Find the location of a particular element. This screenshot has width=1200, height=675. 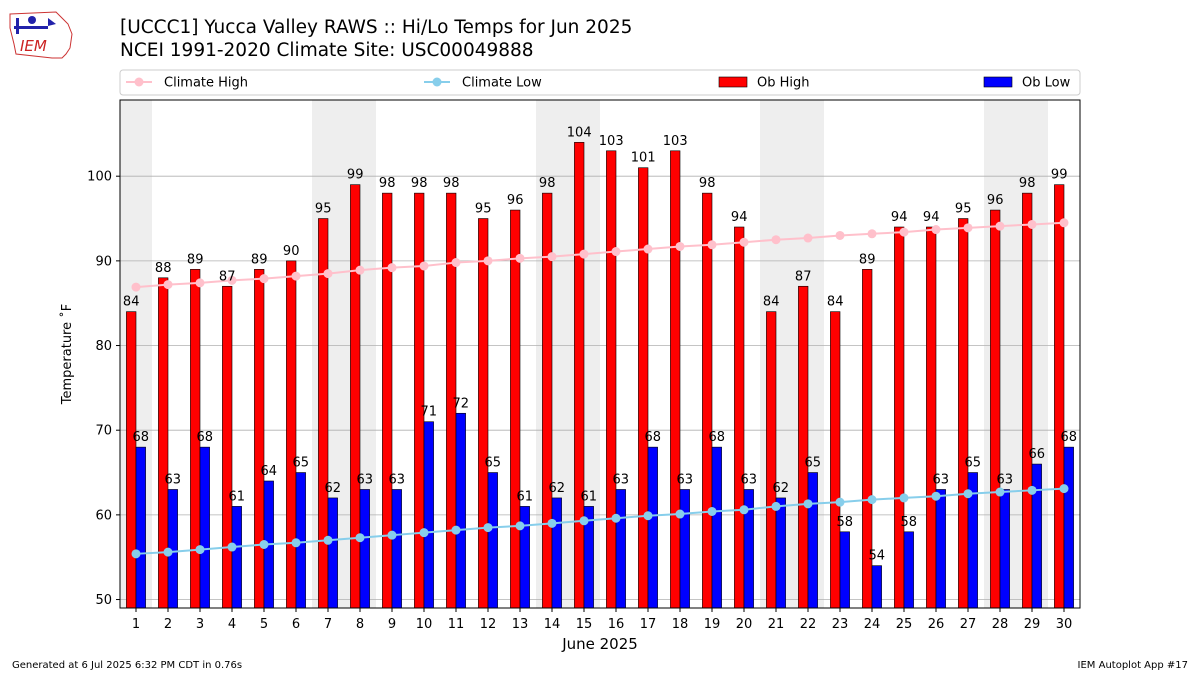

y-tick-label: 60 is located at coordinates (103, 515).